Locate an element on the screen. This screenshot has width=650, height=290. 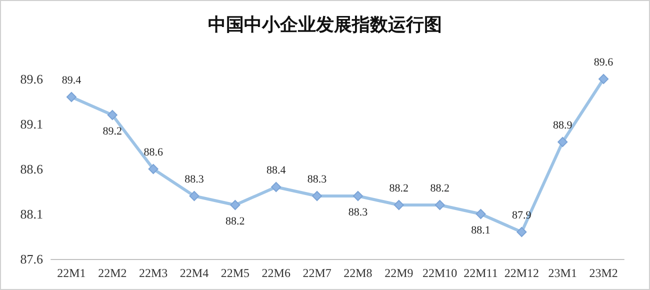
x-tick-label: 23M2 is located at coordinates (603, 273).